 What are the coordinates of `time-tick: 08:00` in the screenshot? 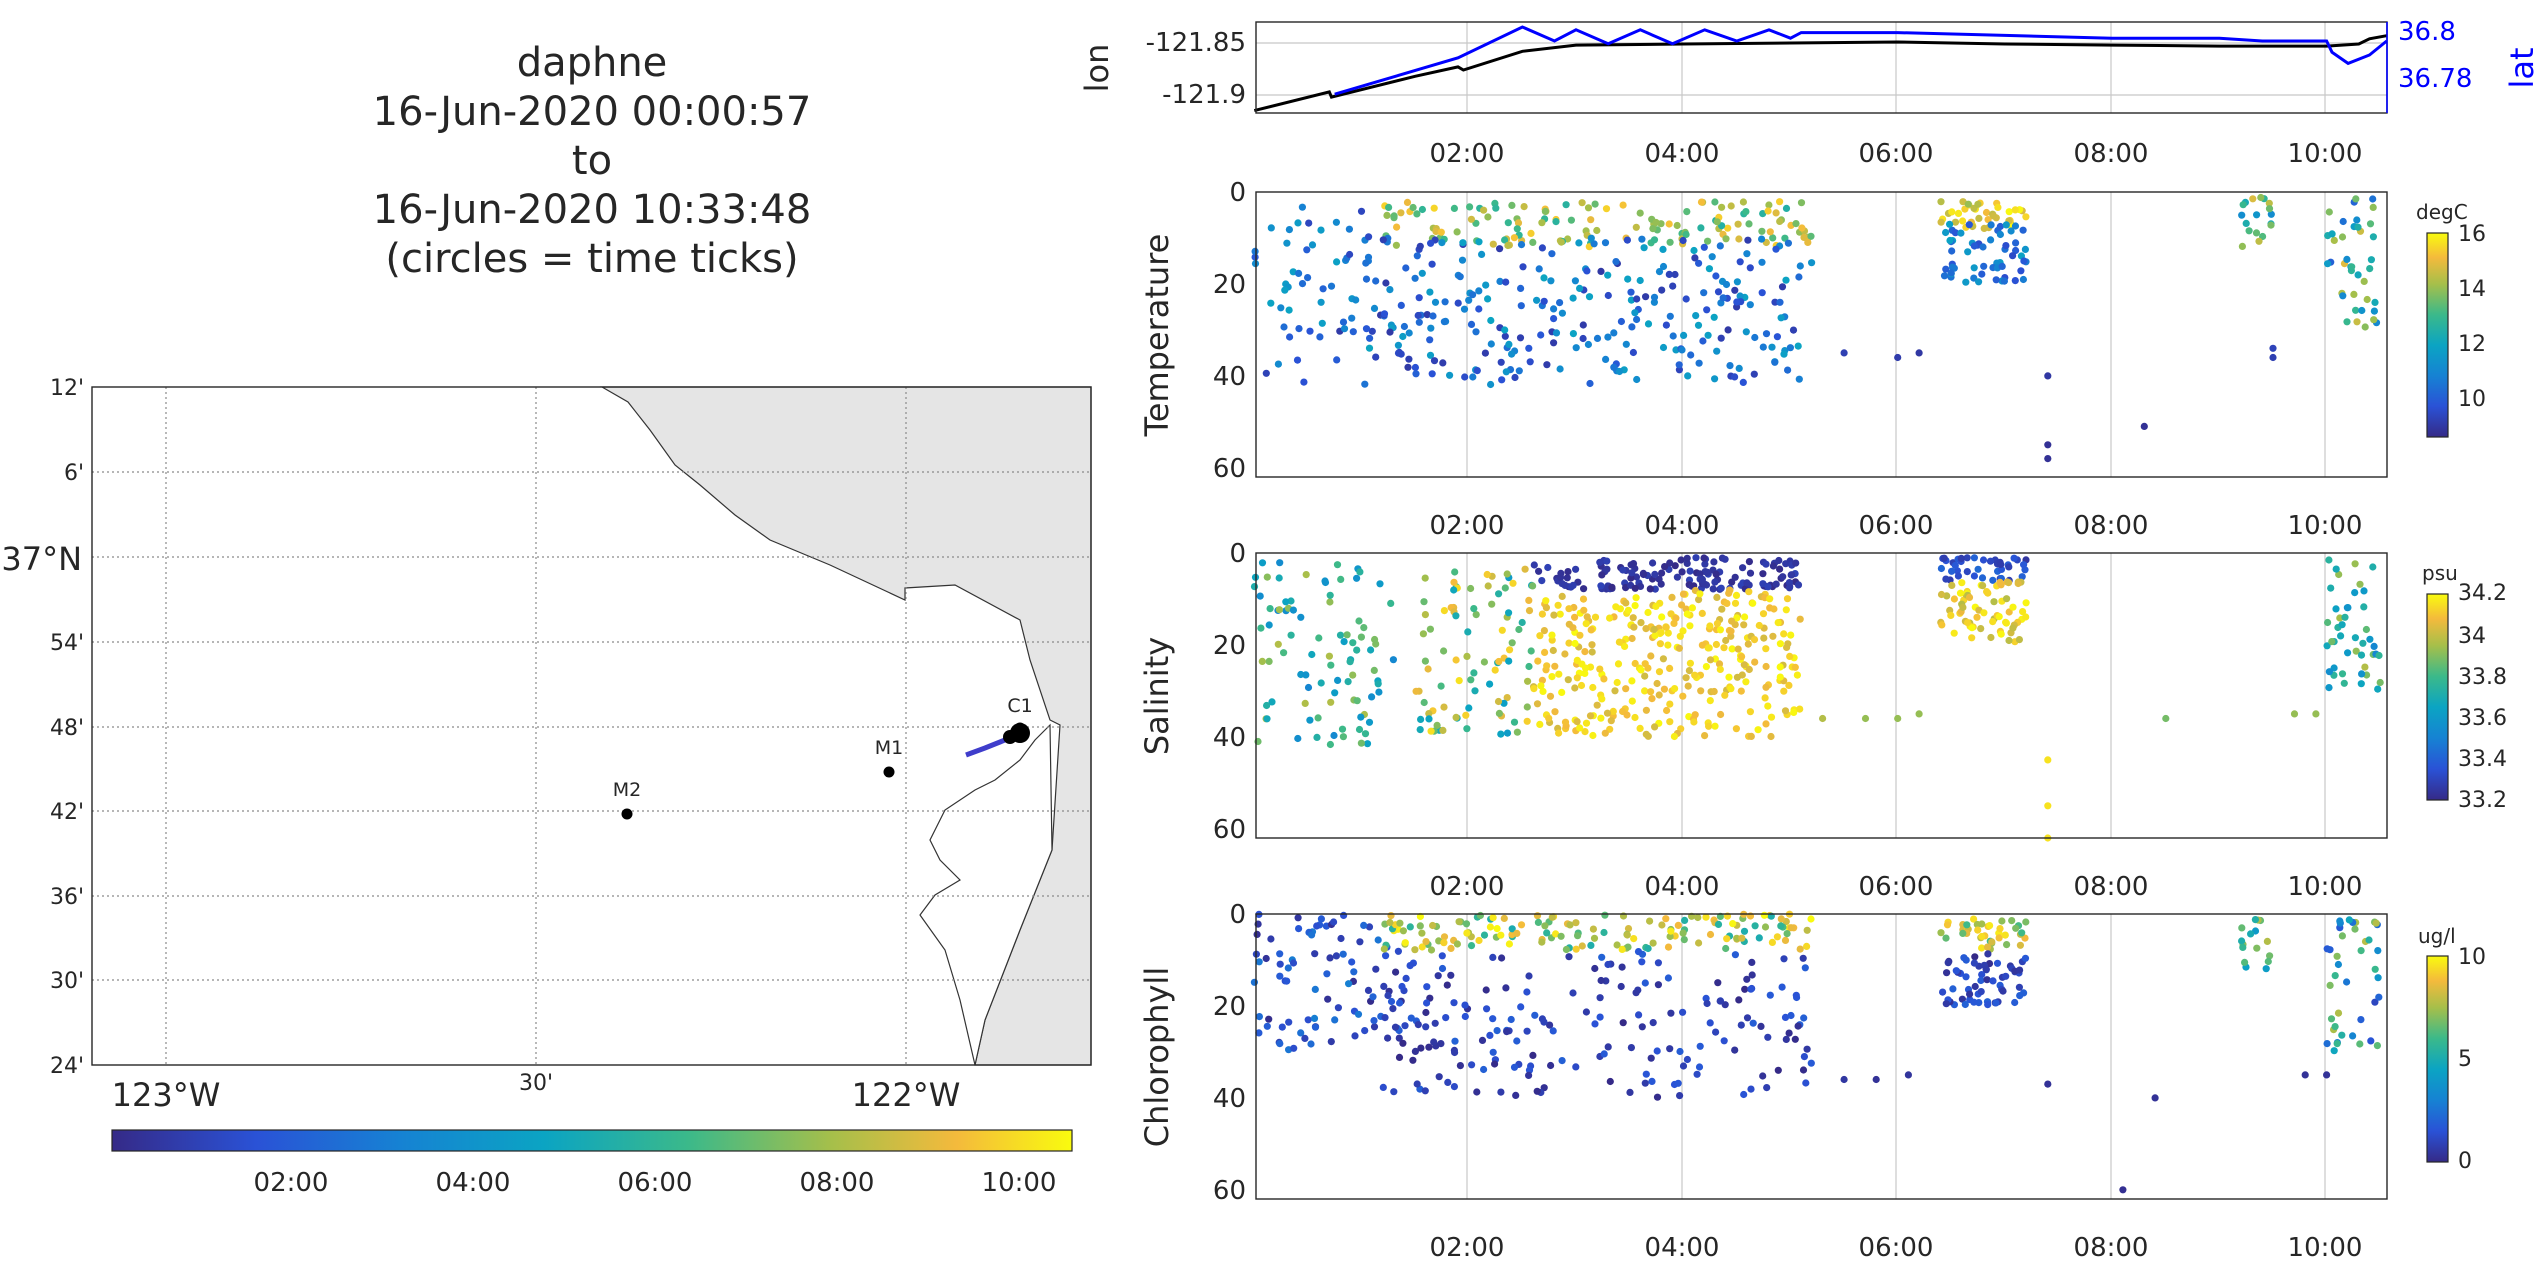 It's located at (2111, 154).